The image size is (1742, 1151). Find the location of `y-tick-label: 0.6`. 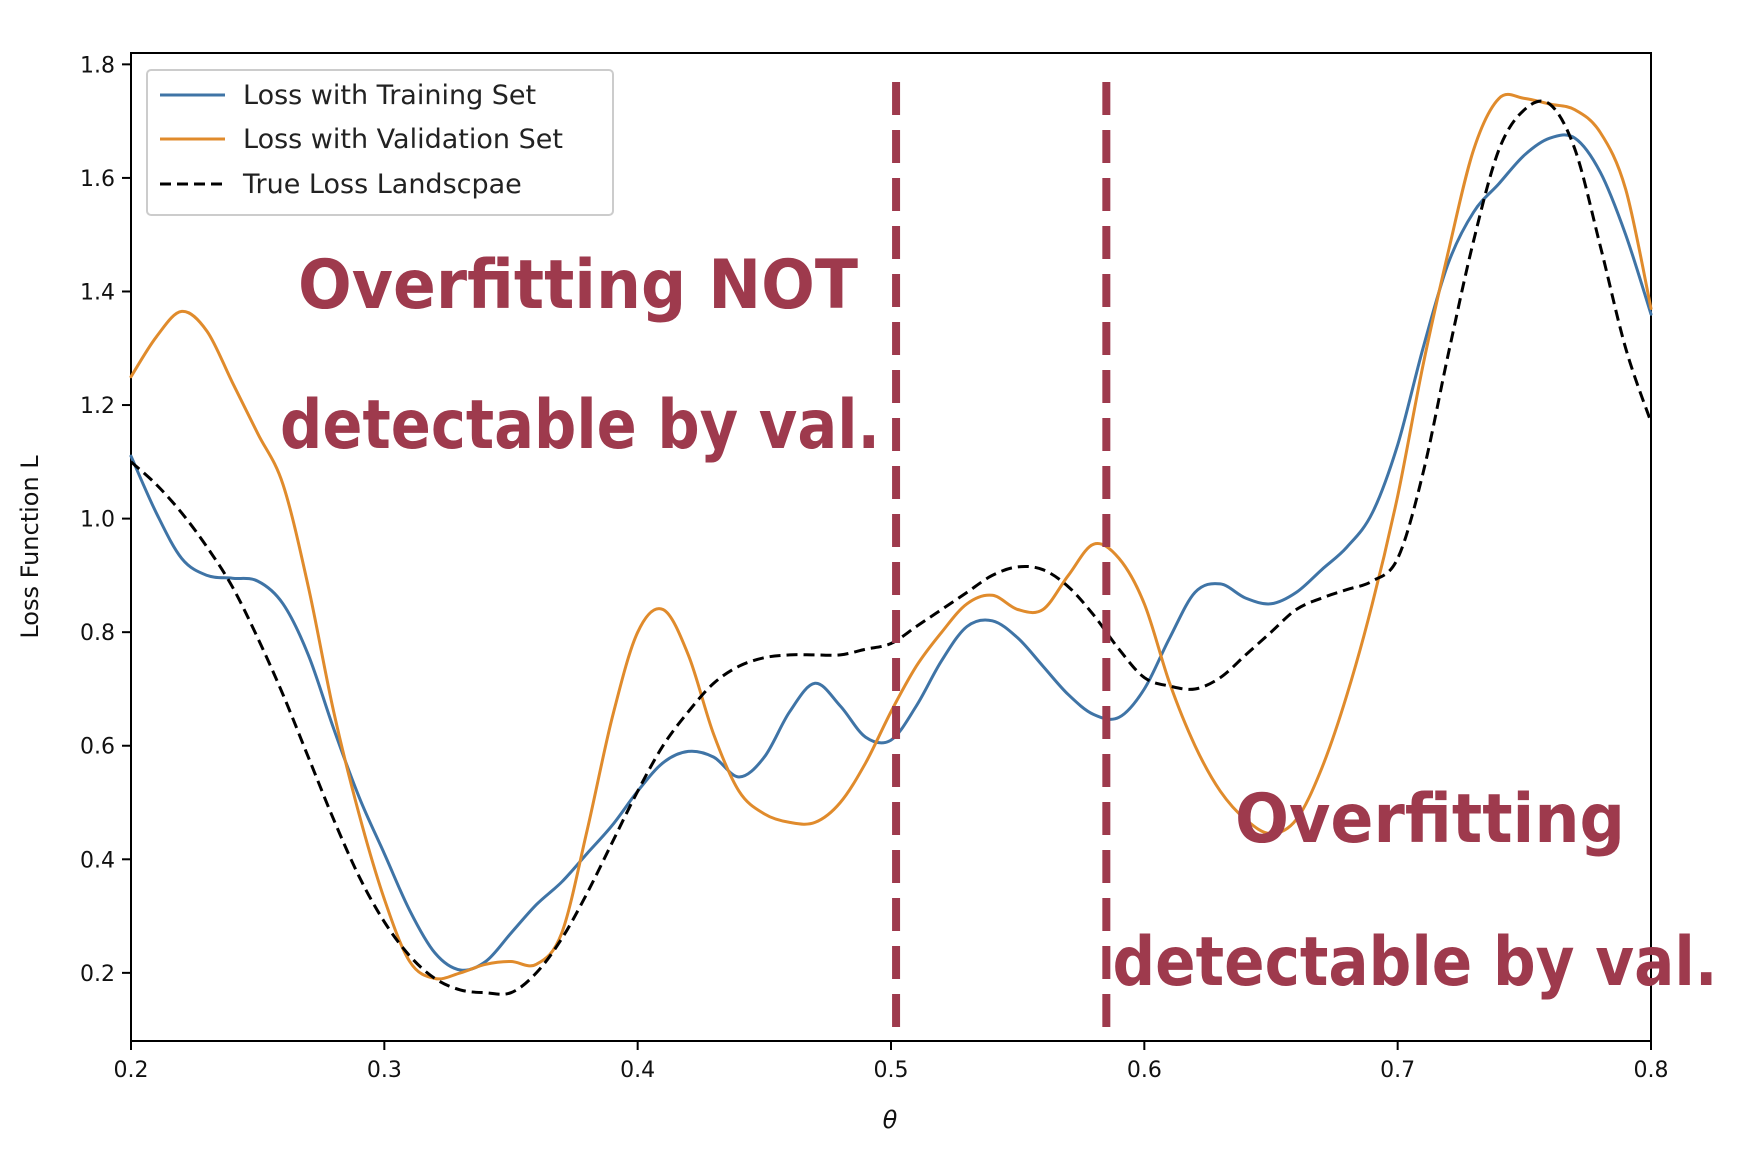

y-tick-label: 0.6 is located at coordinates (97, 747).